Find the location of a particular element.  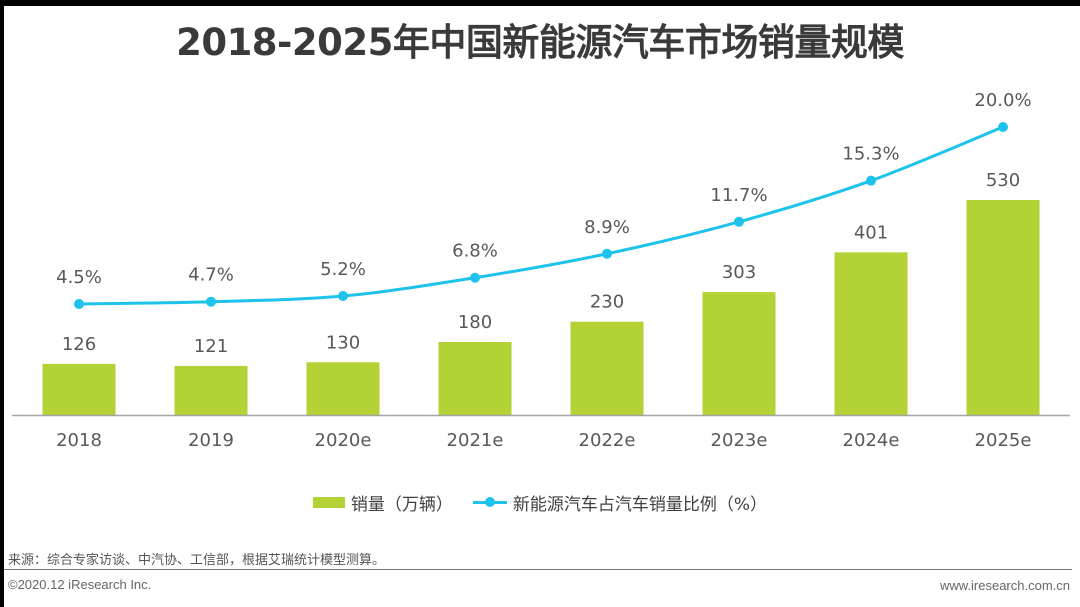

bar-2023e is located at coordinates (739, 353).